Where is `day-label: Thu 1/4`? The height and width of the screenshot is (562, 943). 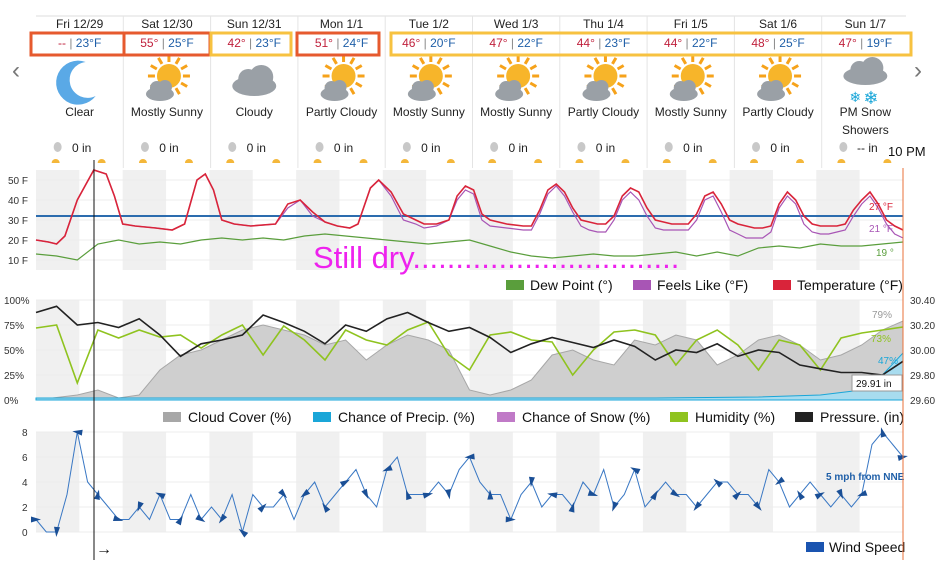
day-label: Thu 1/4 is located at coordinates (603, 24).